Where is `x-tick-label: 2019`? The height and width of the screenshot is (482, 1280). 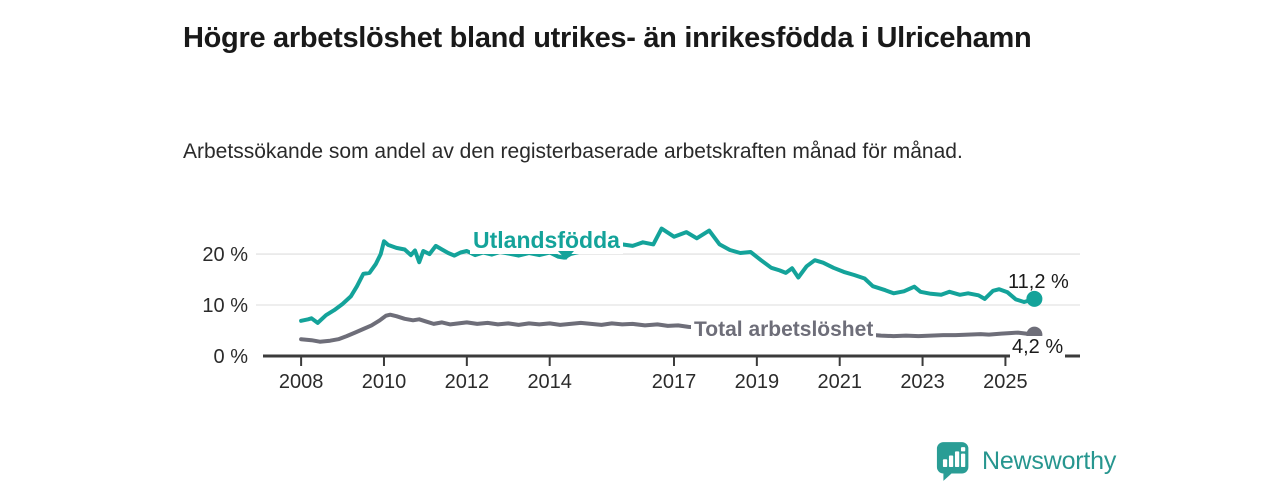 x-tick-label: 2019 is located at coordinates (757, 382).